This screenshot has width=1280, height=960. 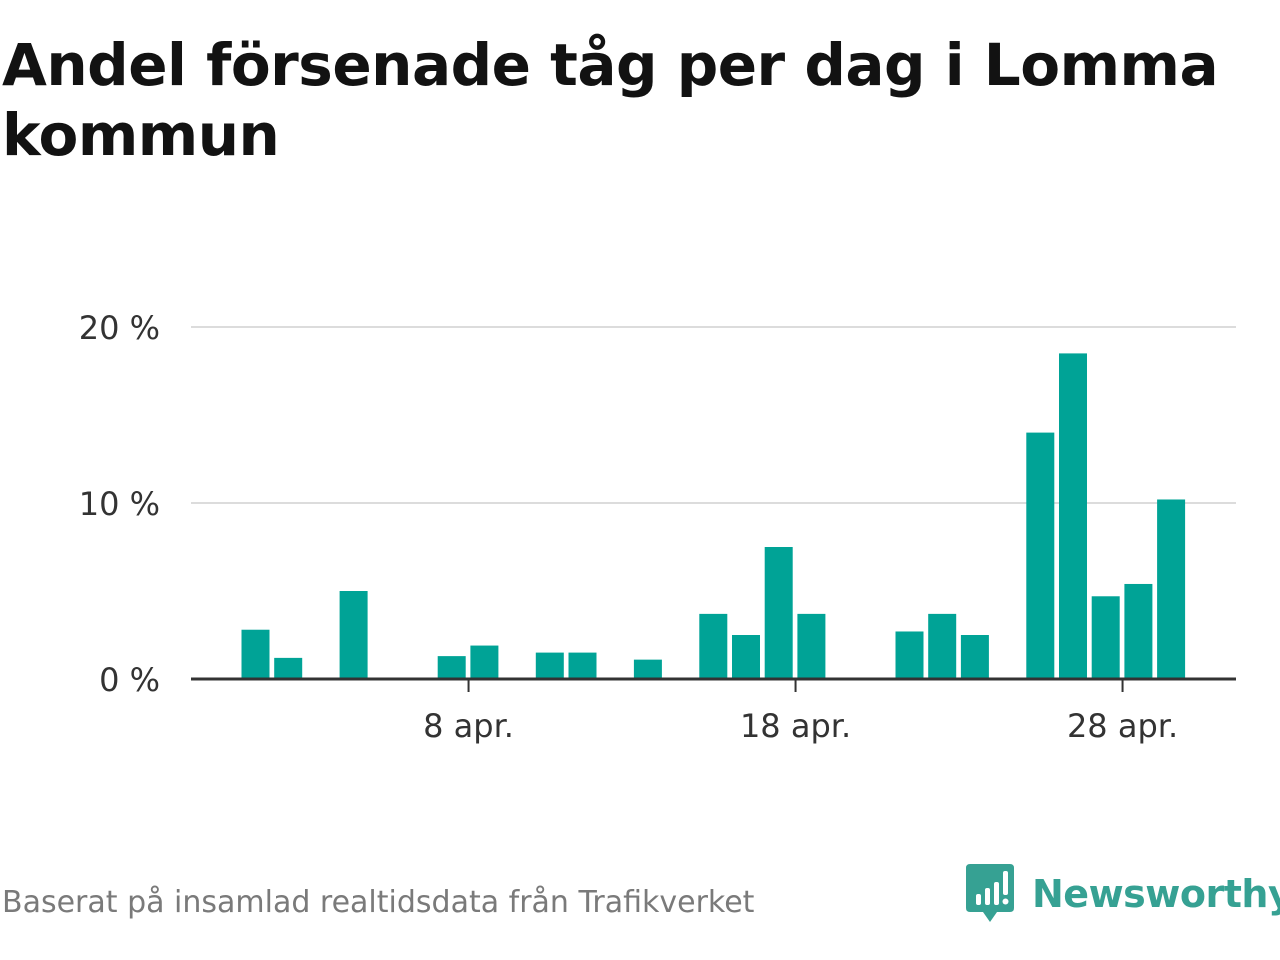 I want to click on brand-name: Newsworthy, so click(x=1156, y=894).